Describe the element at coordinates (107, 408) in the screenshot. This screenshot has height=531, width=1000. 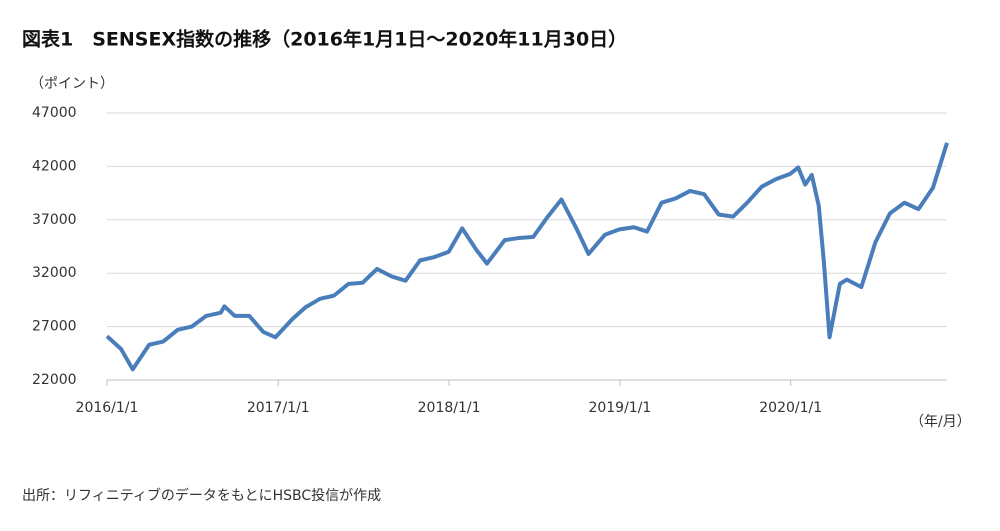
I see `x-tick-label: 2016/1/1` at that location.